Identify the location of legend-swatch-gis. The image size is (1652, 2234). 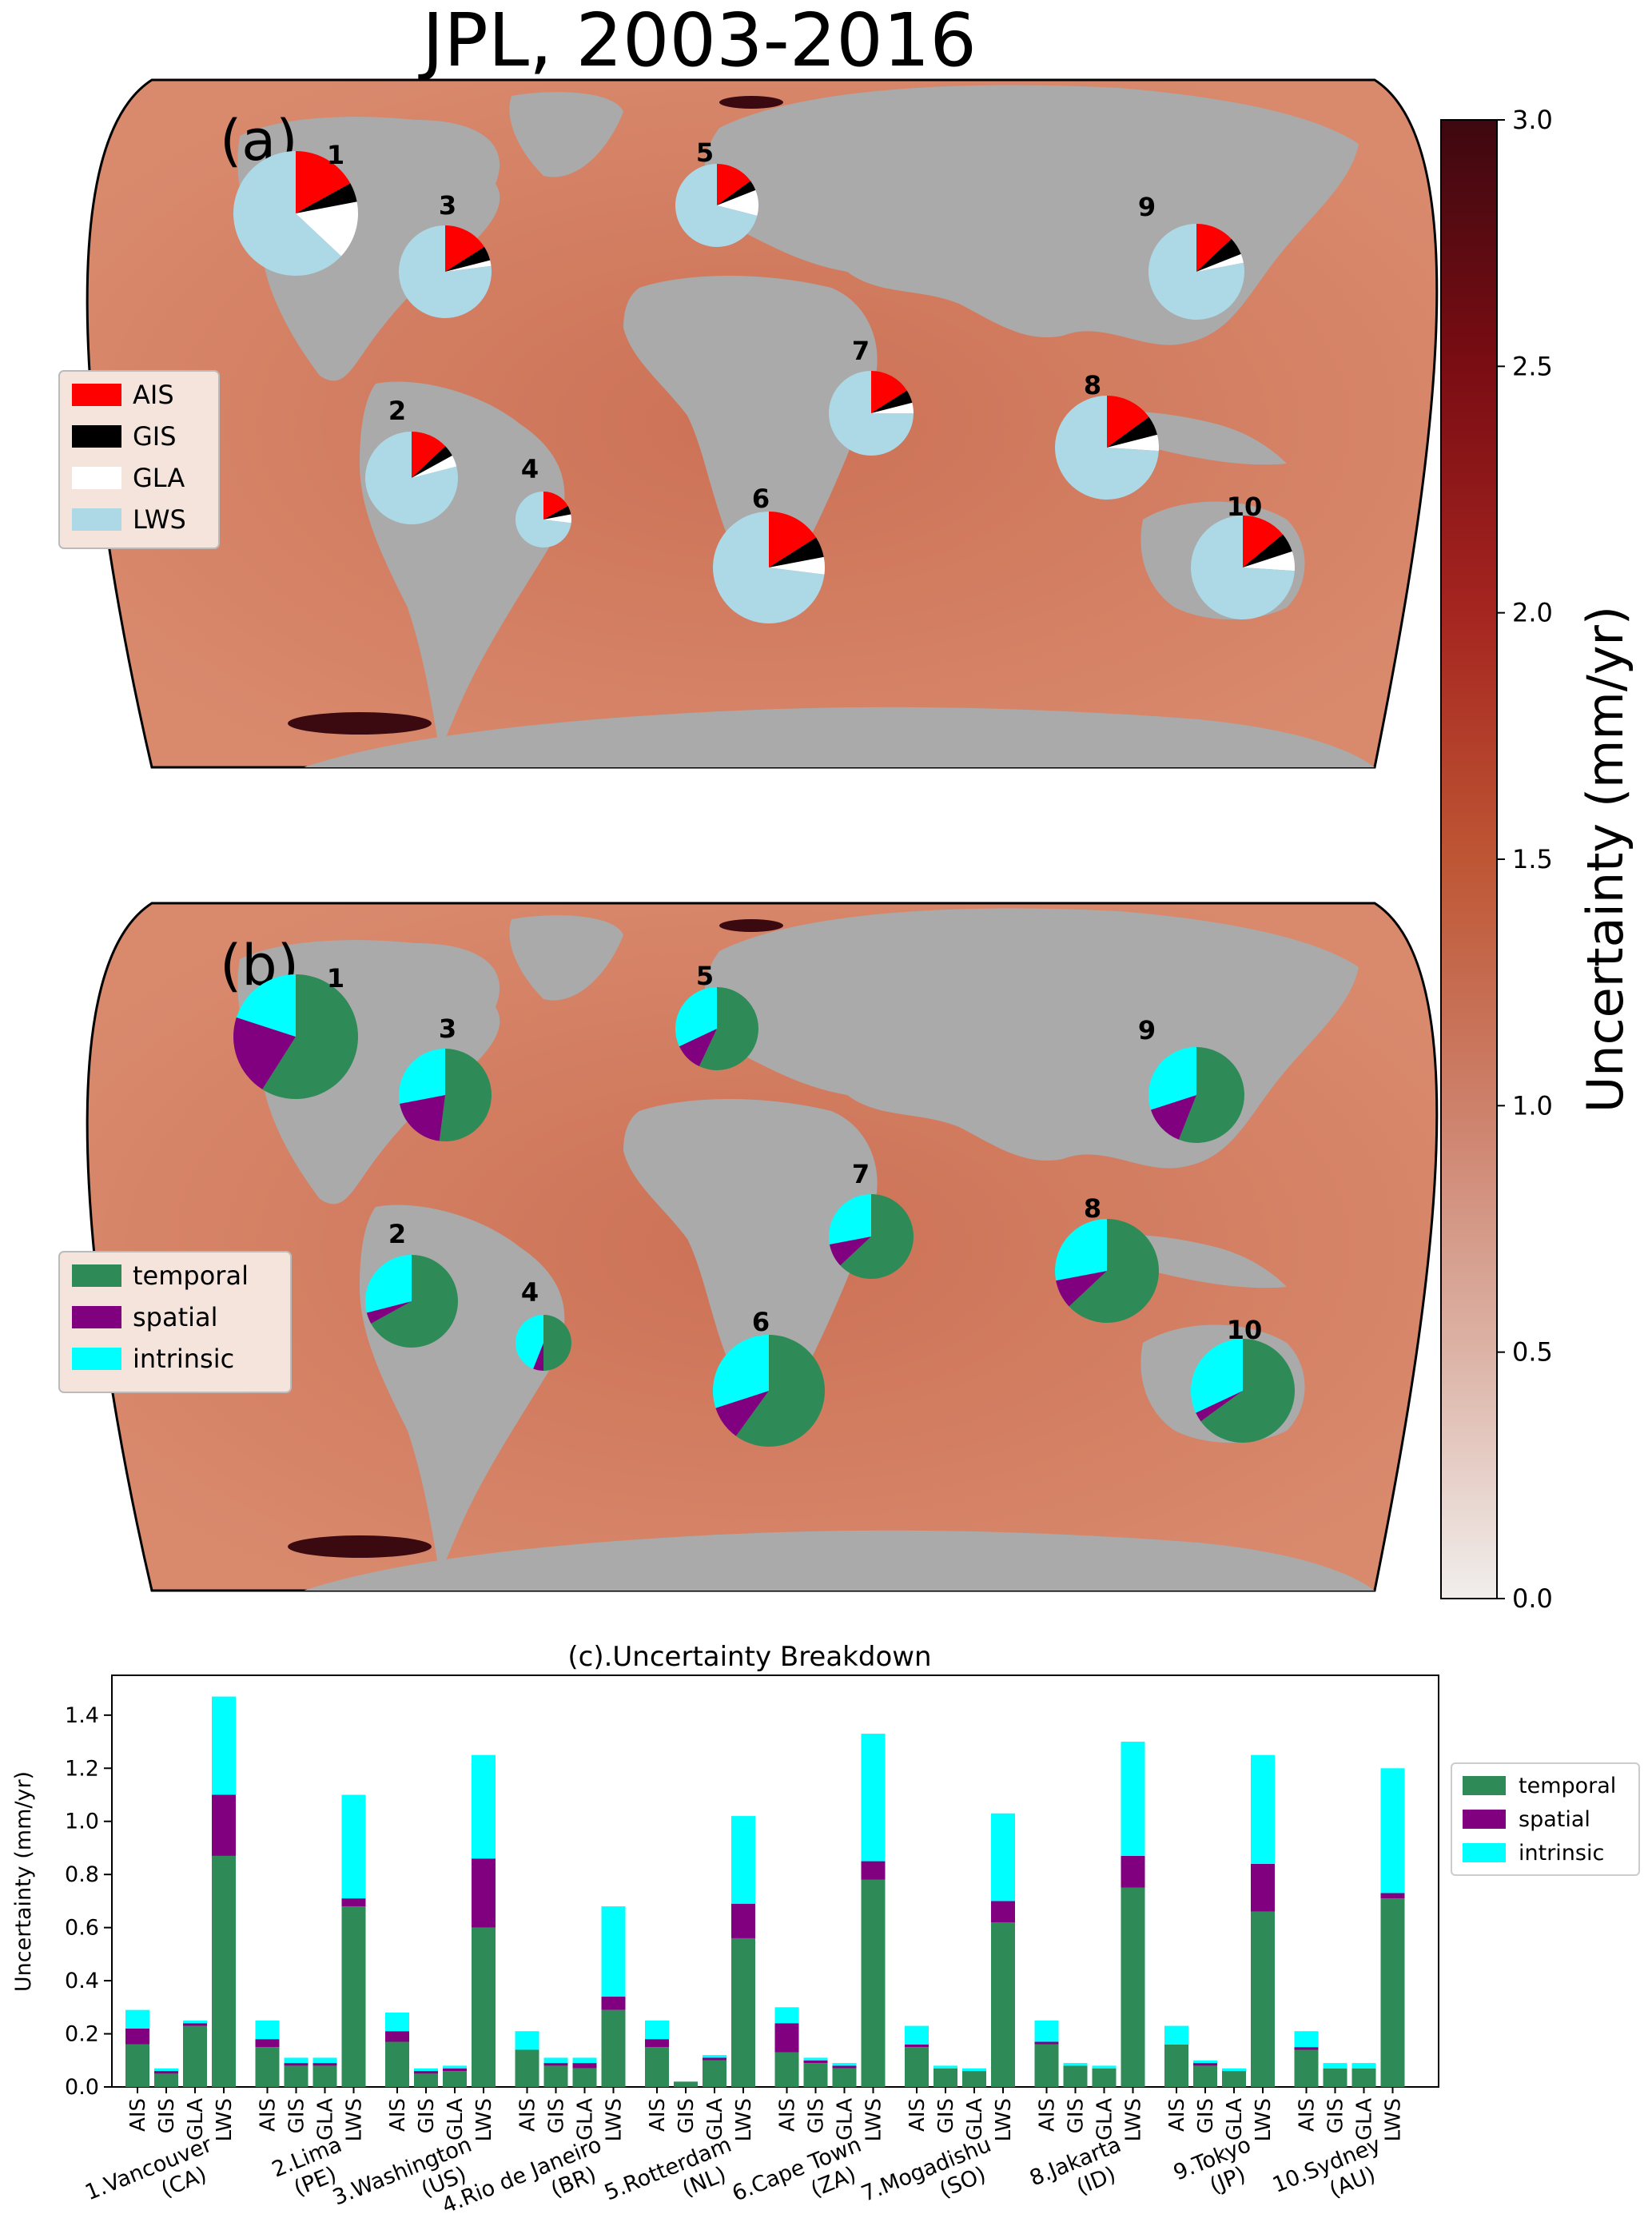
(96, 436).